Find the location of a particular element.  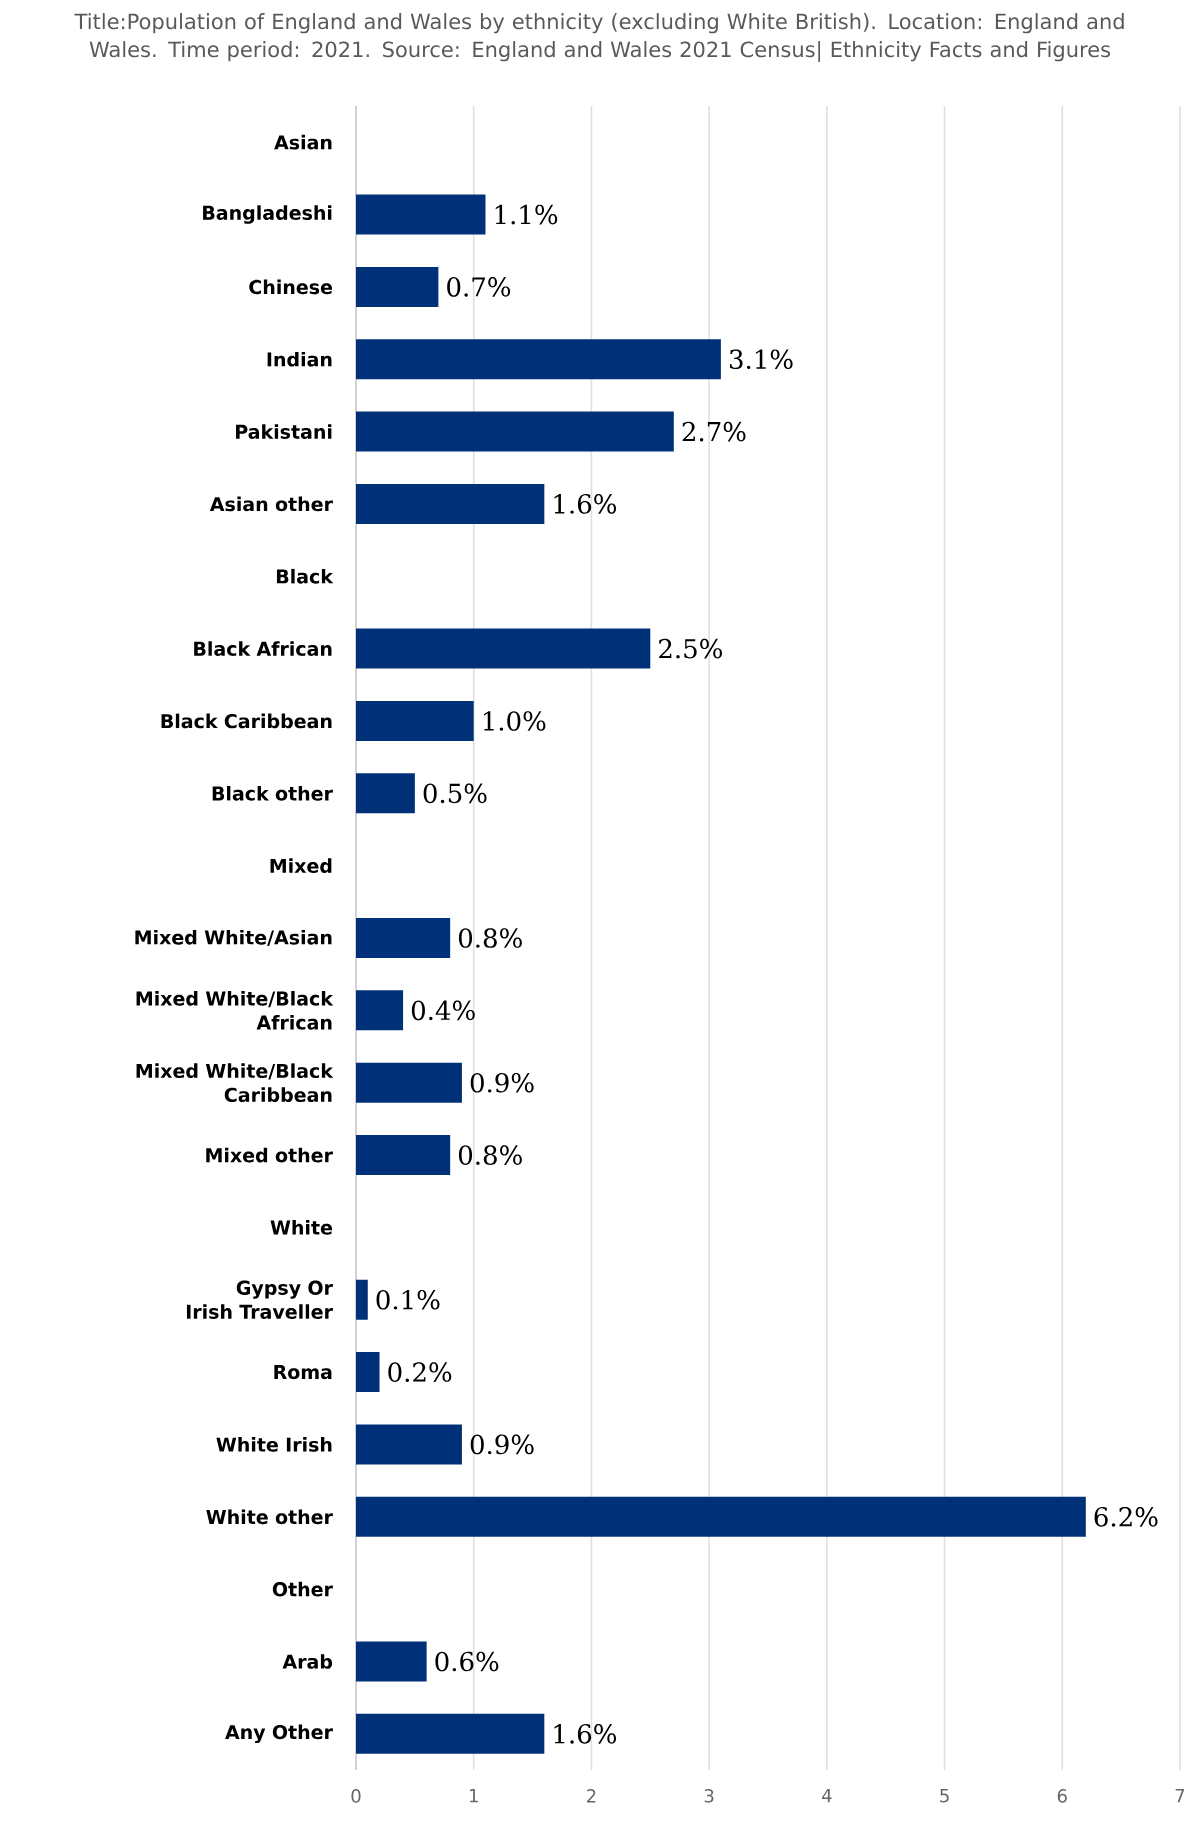

y-tick-label: White other is located at coordinates (269, 1517).